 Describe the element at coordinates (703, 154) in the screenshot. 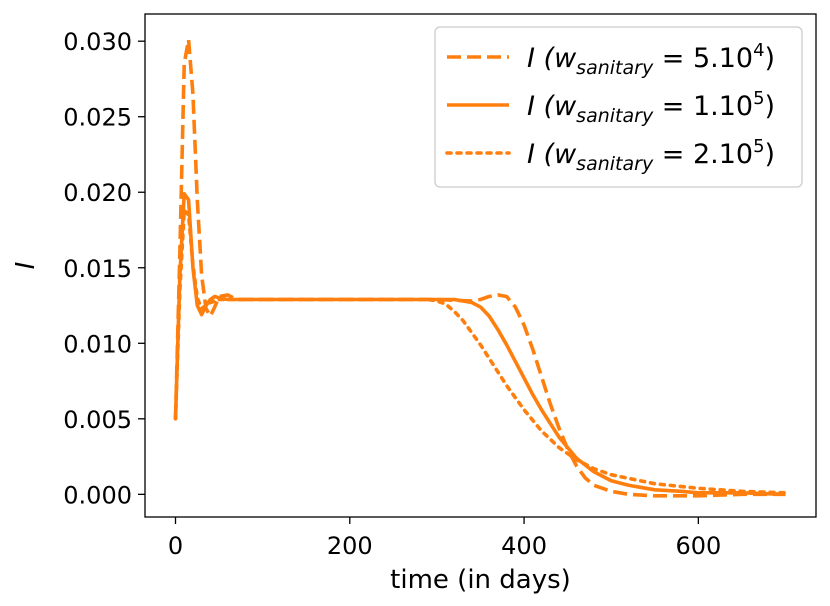

I see `legend-mid: = 2.10` at that location.